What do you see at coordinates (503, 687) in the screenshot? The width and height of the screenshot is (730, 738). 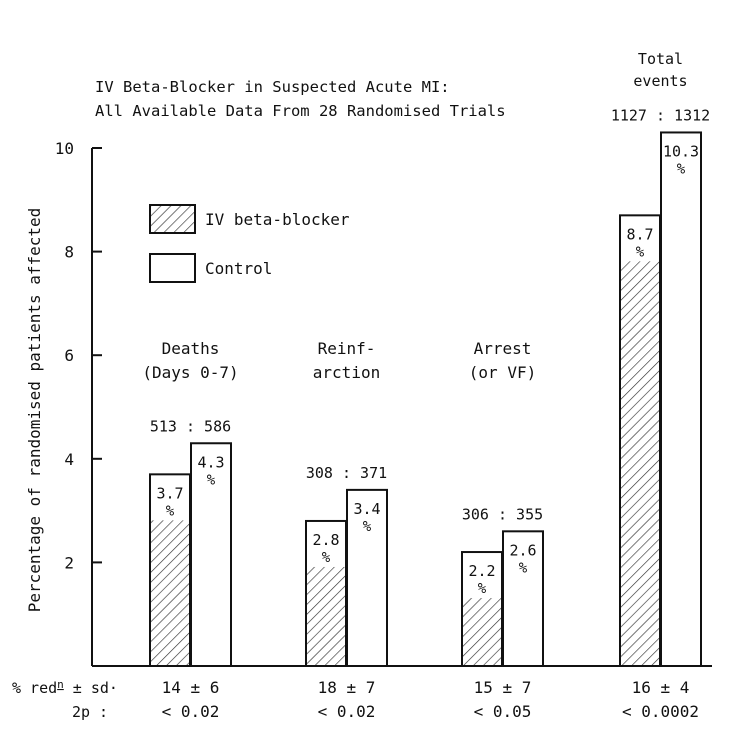 I see `reduction-value: 15 ± 7` at bounding box center [503, 687].